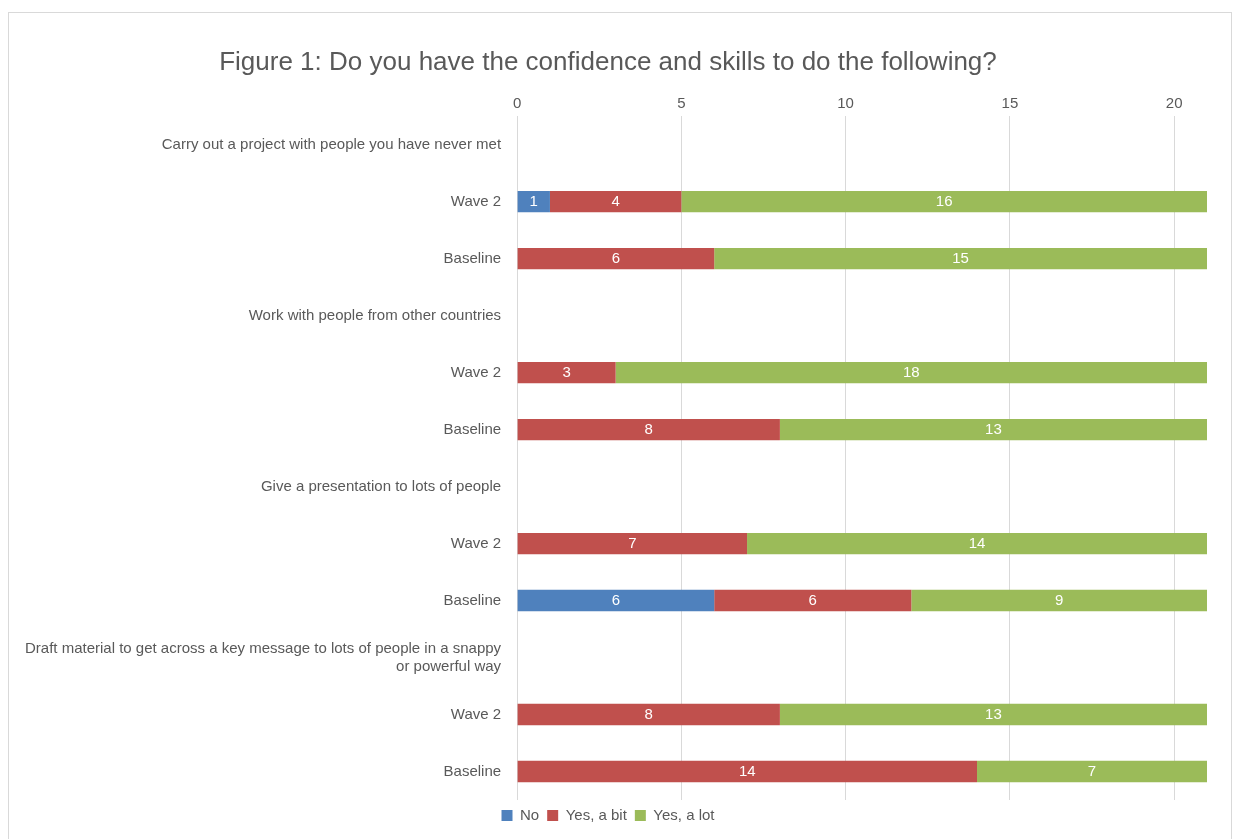 The height and width of the screenshot is (840, 1234). I want to click on y-tick-label: Carry out a project with people you have never met, so click(331, 143).